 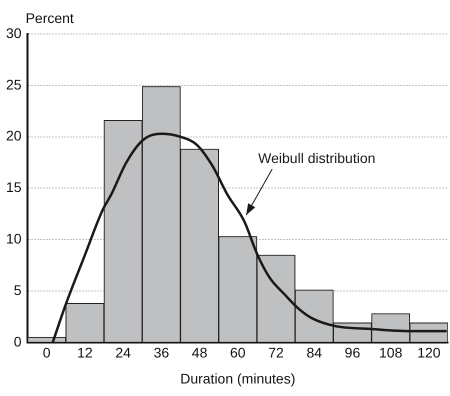 I want to click on x-axis-title: Duration (minutes), so click(x=238, y=378).